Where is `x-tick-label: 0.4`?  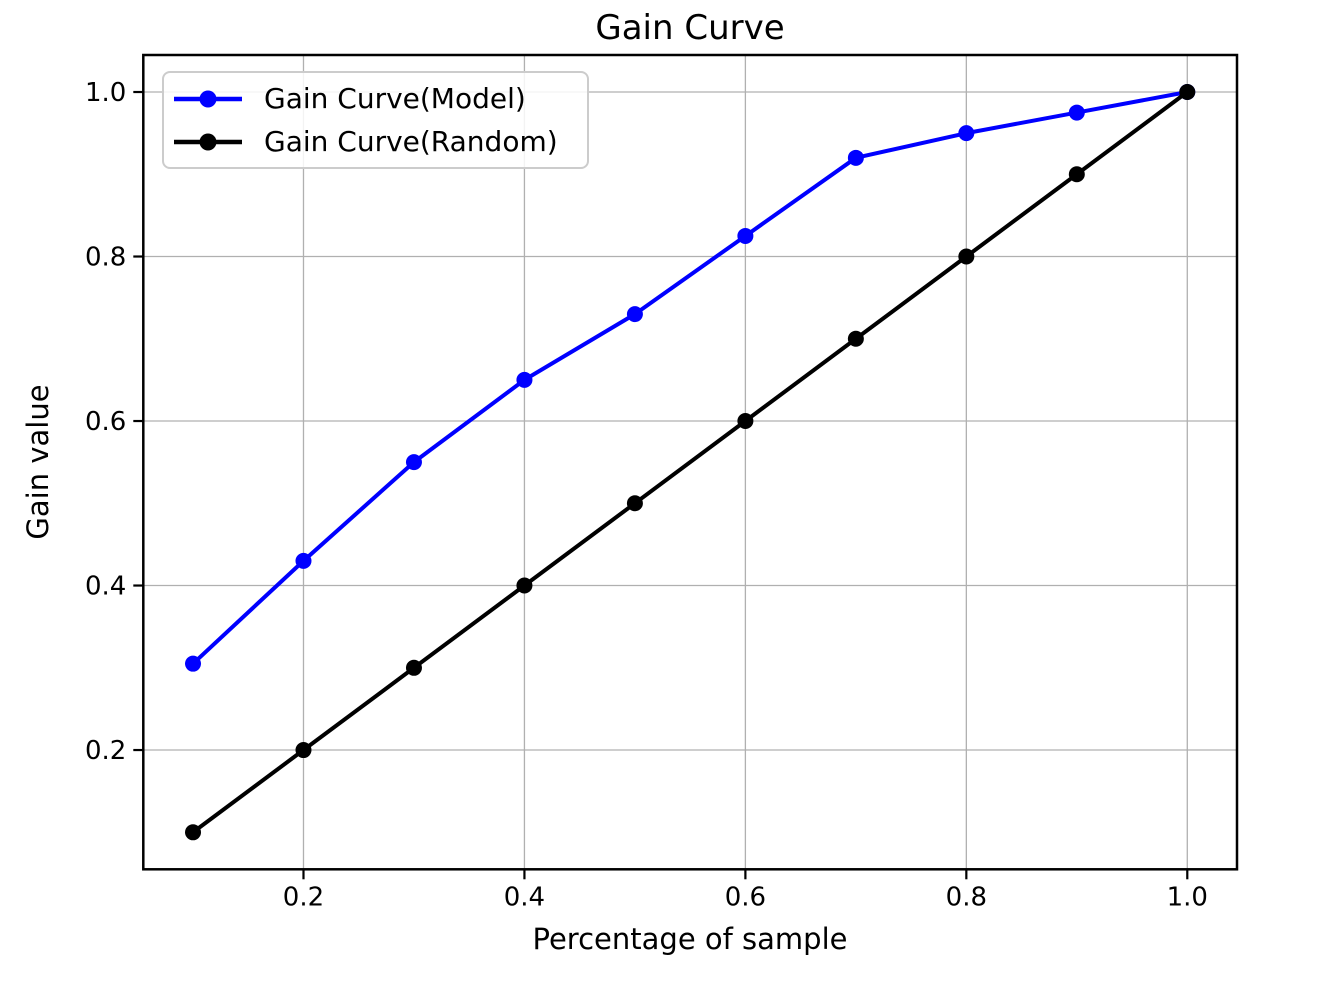
x-tick-label: 0.4 is located at coordinates (524, 898).